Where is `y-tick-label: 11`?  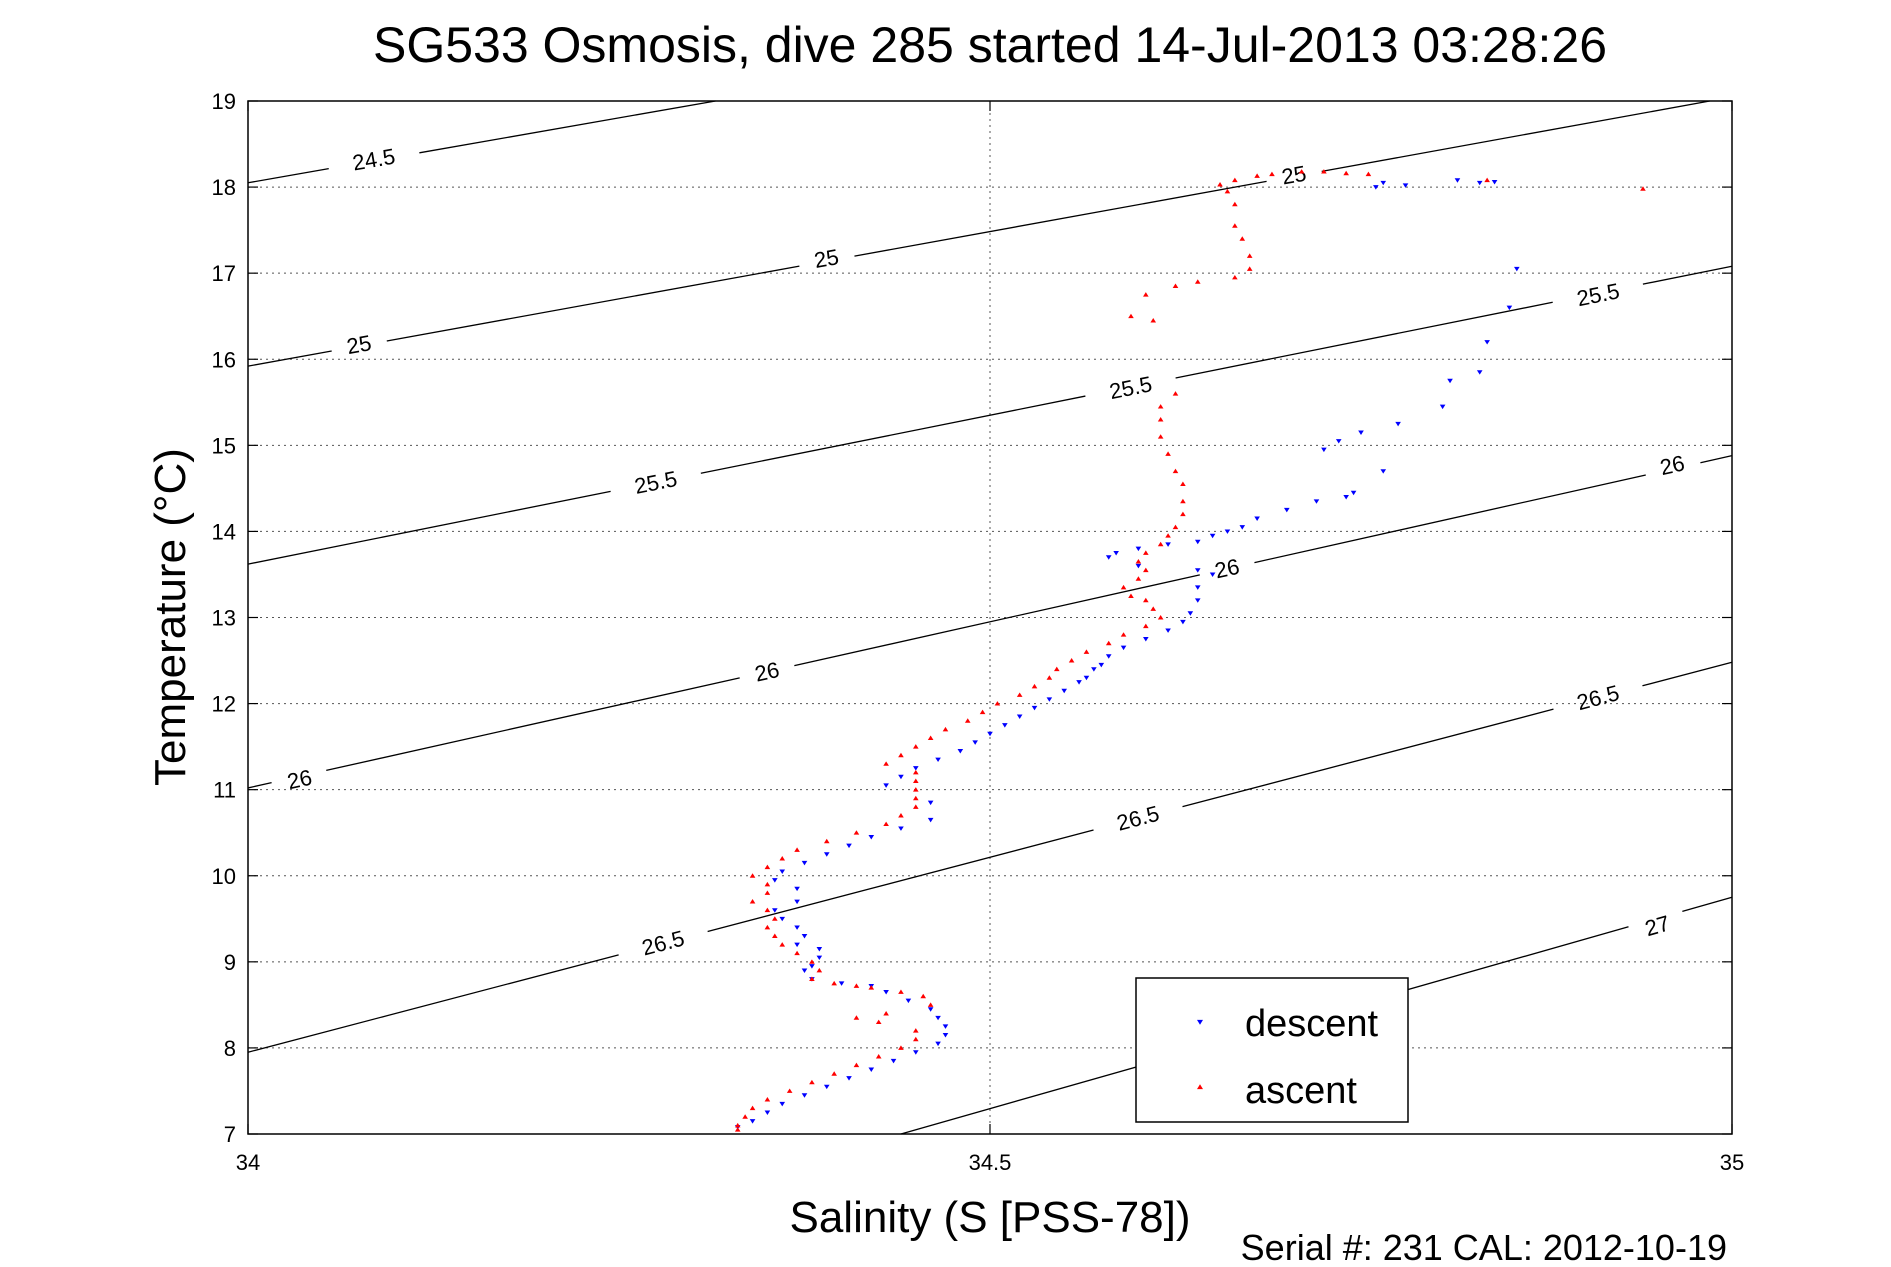 y-tick-label: 11 is located at coordinates (224, 790).